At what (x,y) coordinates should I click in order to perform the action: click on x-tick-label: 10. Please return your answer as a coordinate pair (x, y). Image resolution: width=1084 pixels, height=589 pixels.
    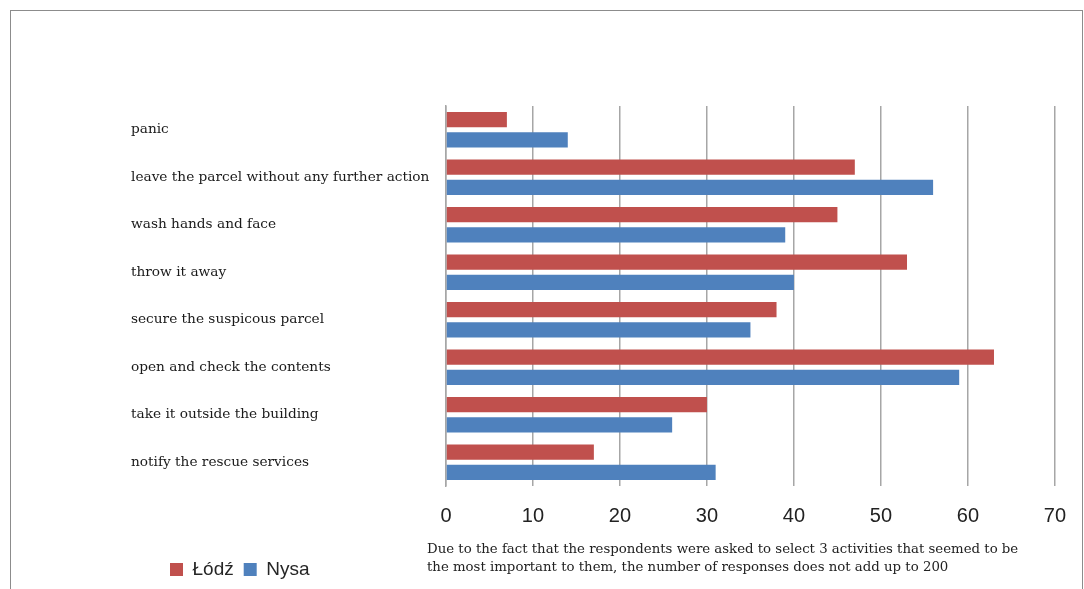
    Looking at the image, I should click on (533, 514).